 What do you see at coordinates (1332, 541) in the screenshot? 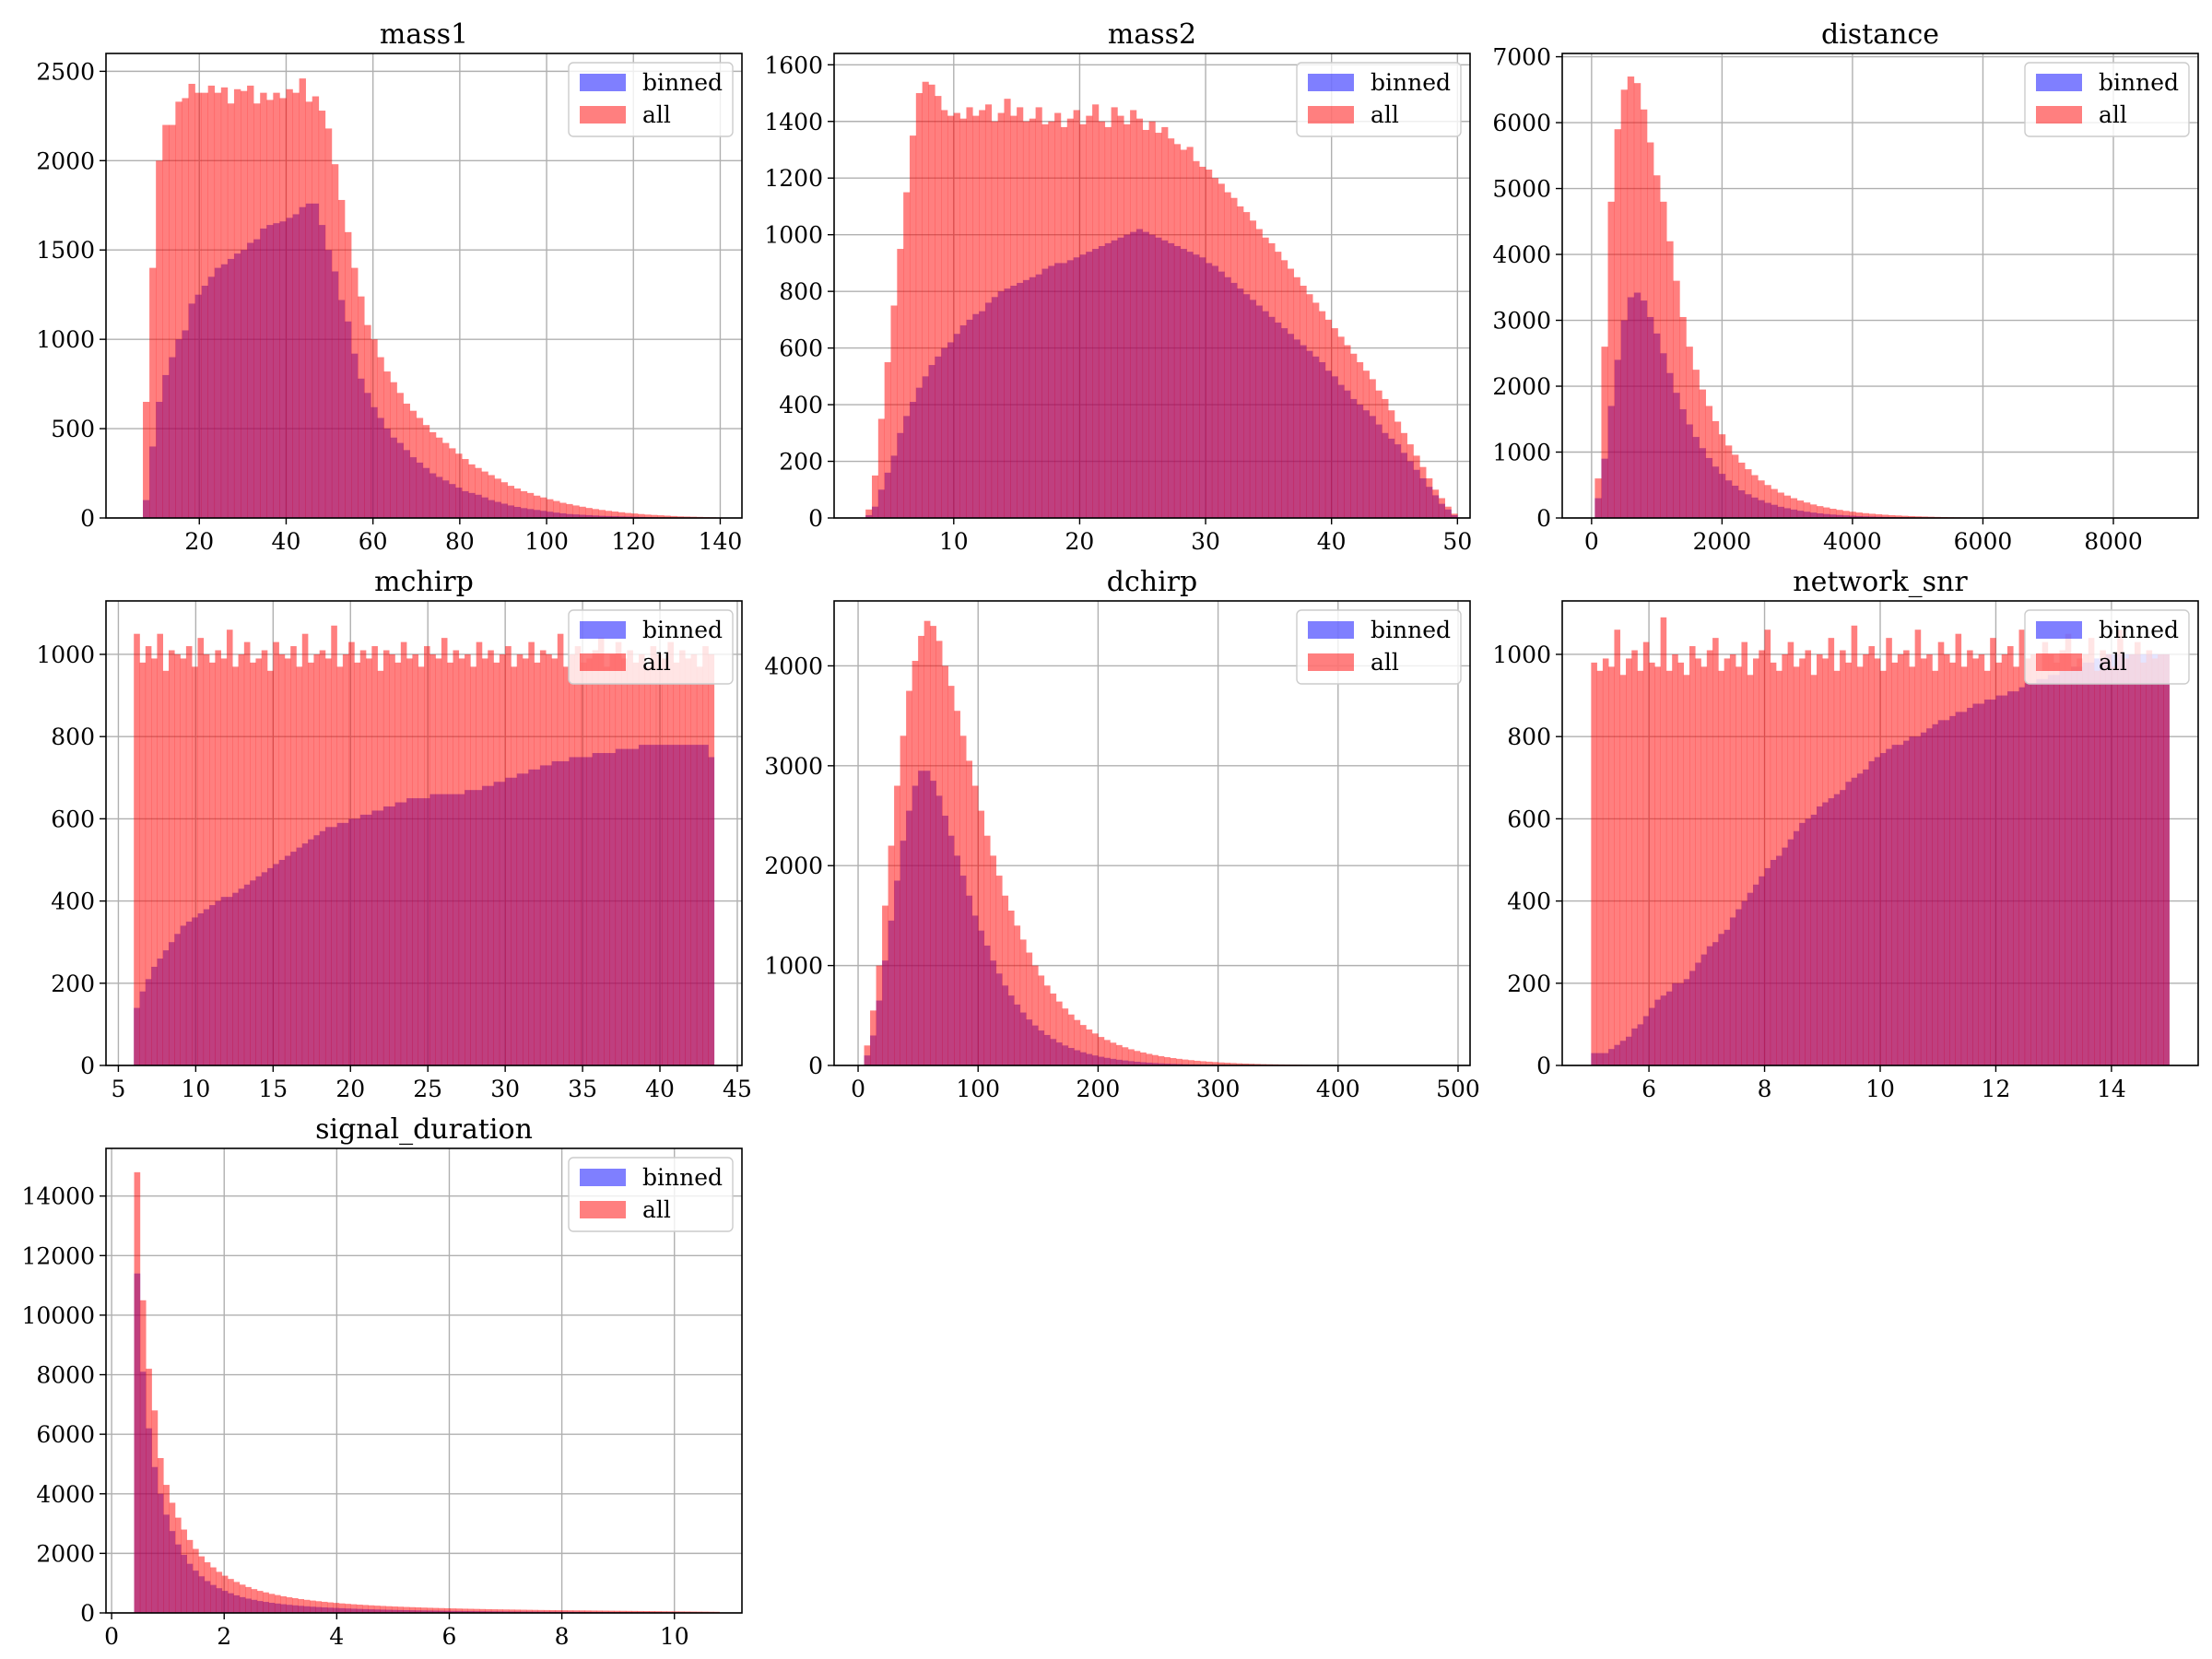
I see `x-tick-label: 40` at bounding box center [1332, 541].